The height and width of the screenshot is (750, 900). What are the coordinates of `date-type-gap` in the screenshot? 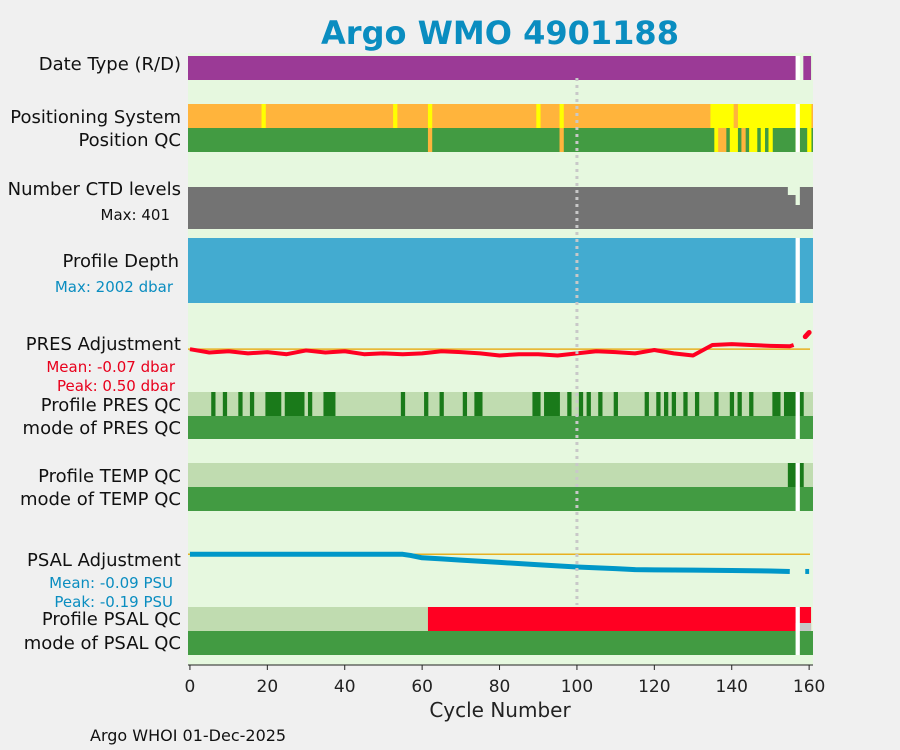 It's located at (797, 68).